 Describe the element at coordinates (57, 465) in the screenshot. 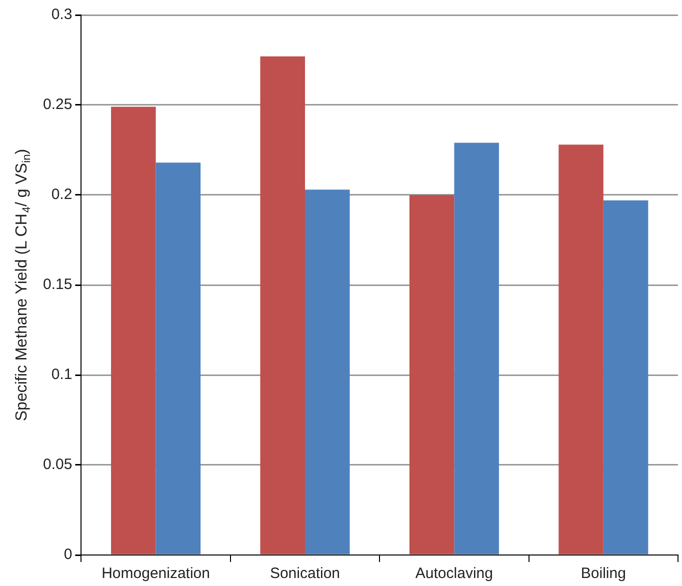

I see `y-tick-label: 0.05` at that location.